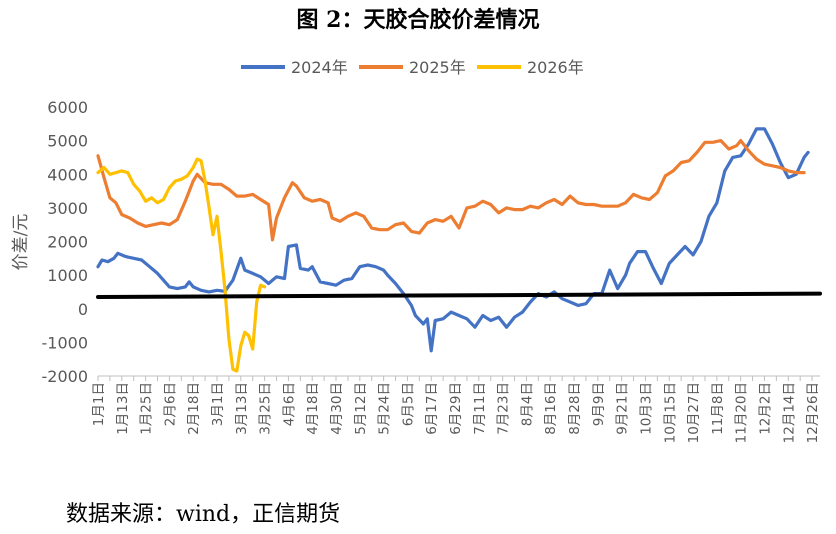 The image size is (836, 534). Describe the element at coordinates (459, 295) in the screenshot. I see `reference-line` at that location.